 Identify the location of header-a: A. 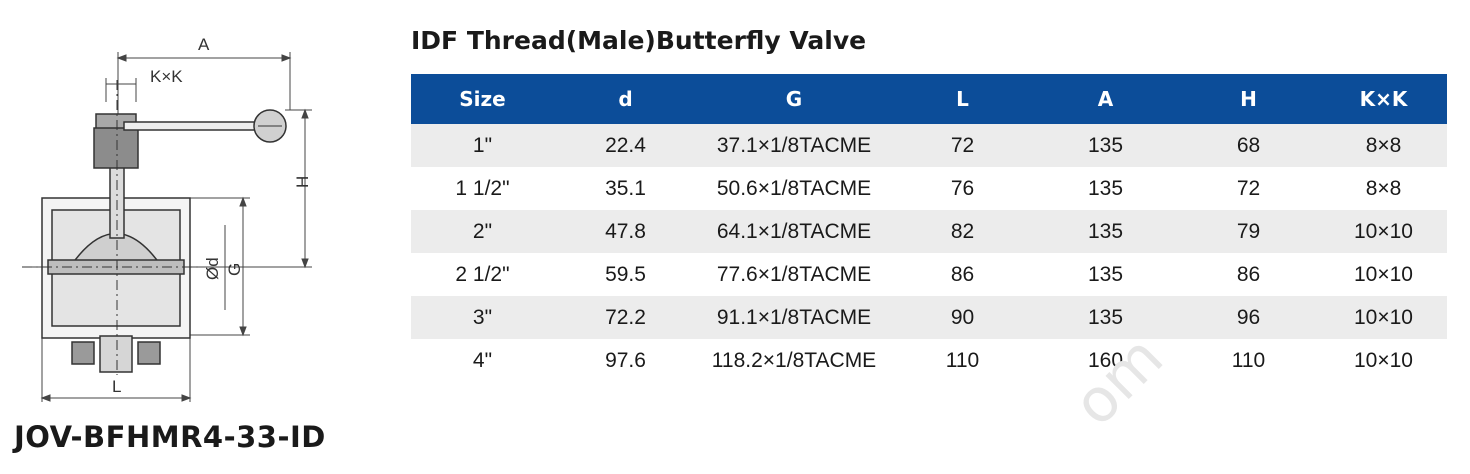
(1105, 99).